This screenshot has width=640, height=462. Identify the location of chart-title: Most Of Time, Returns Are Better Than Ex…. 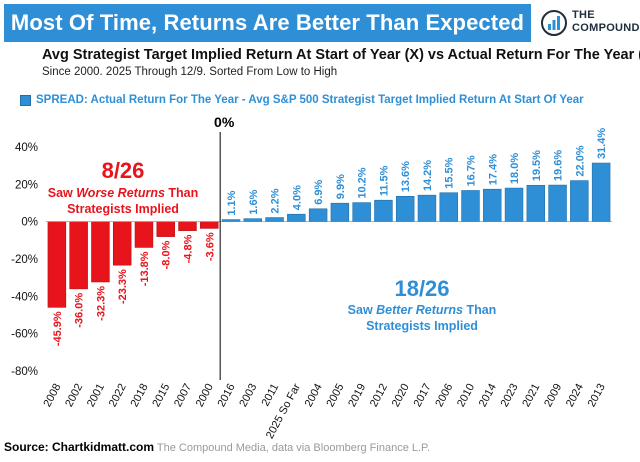
(267, 23).